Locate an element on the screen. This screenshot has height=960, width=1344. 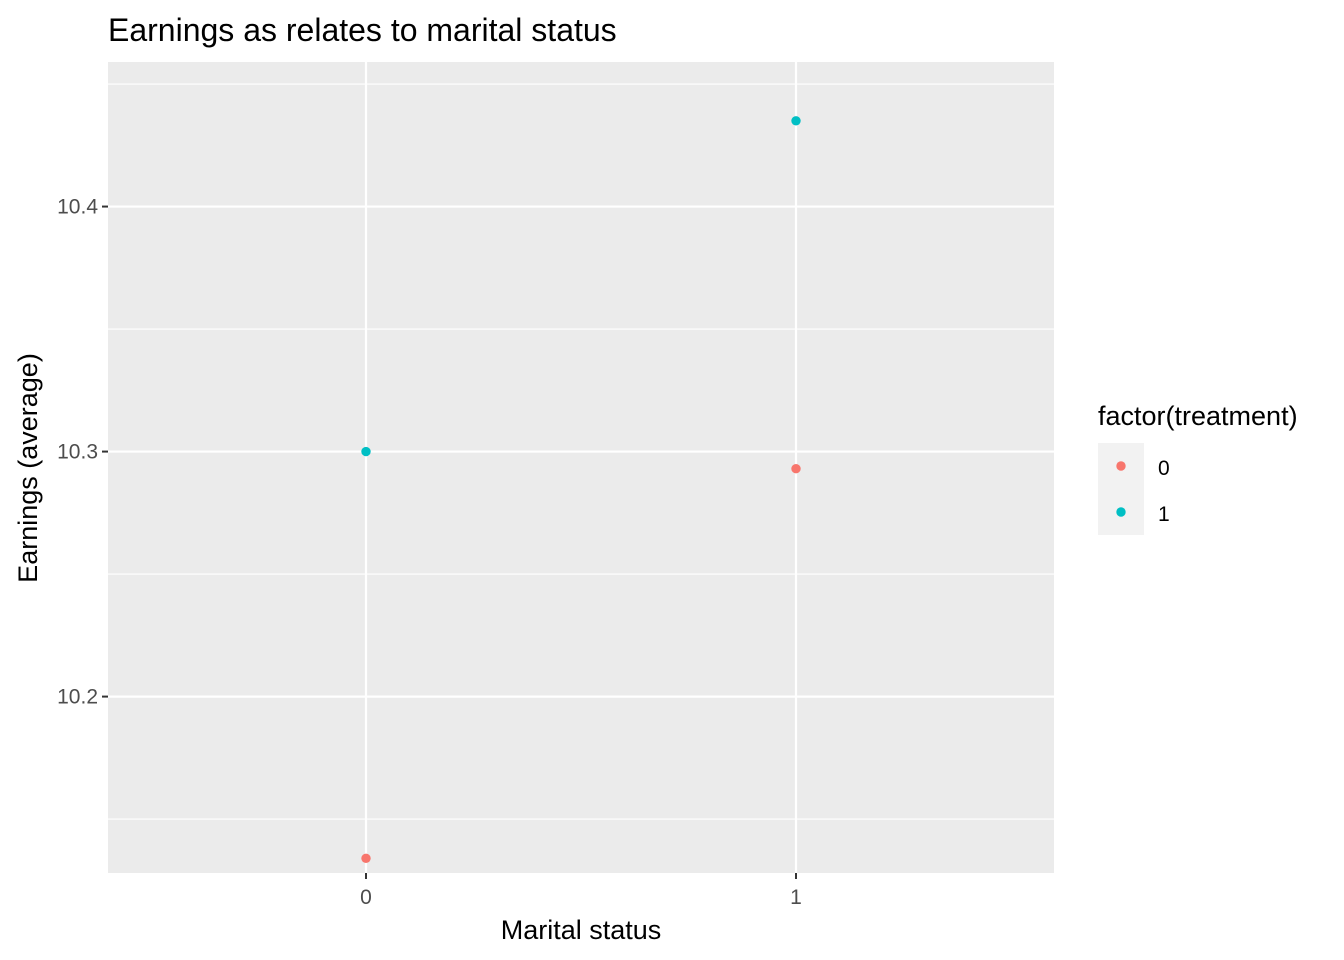
y-axis-title: Earnings (average) is located at coordinates (28, 468).